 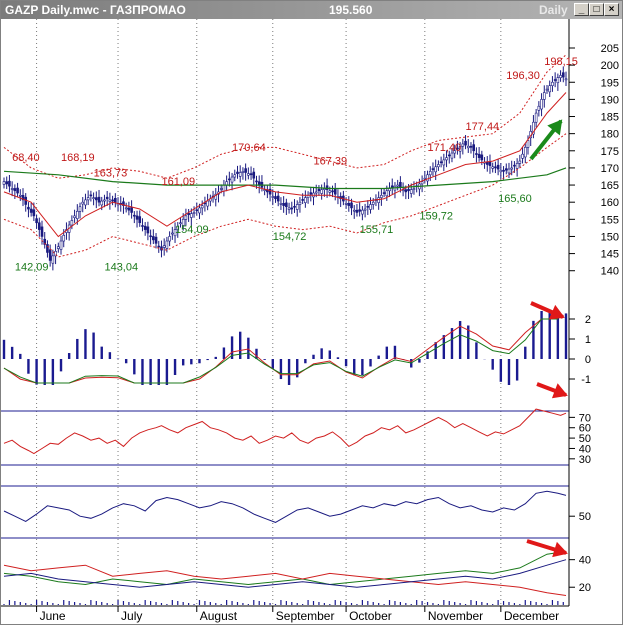 What do you see at coordinates (131, 616) in the screenshot?
I see `month-label: July` at bounding box center [131, 616].